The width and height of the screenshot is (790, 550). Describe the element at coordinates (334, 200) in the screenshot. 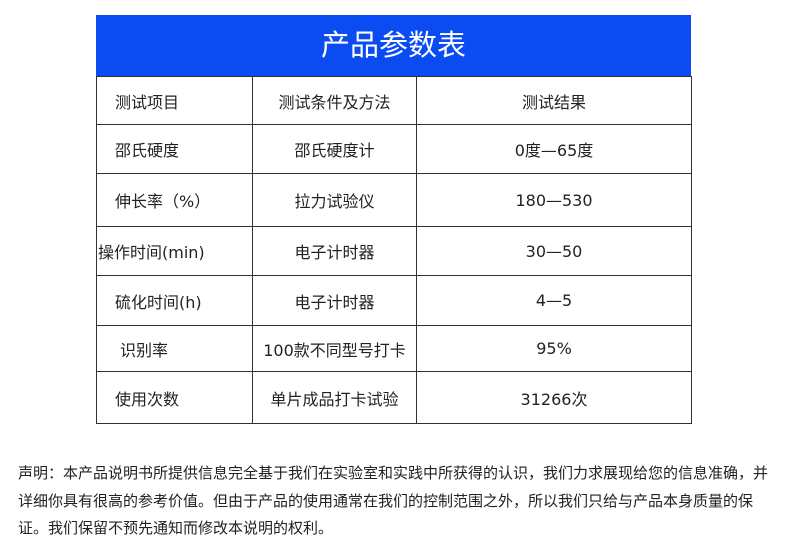

I see `table-cell: 拉力试验仪` at that location.